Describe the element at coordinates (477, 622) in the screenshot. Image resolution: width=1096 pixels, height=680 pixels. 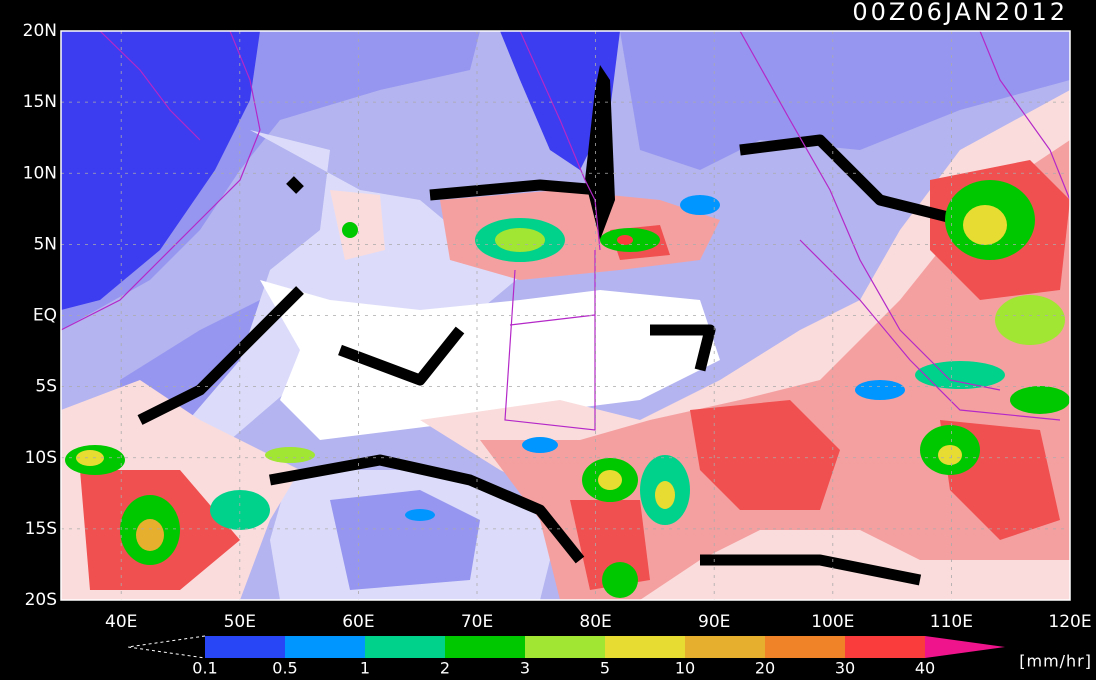
I see `lon-label: 70E` at that location.